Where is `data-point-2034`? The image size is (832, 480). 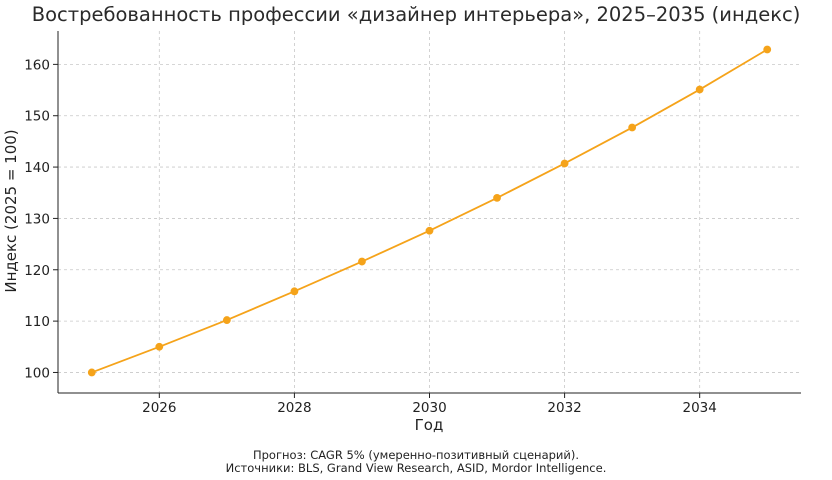 data-point-2034 is located at coordinates (699, 89).